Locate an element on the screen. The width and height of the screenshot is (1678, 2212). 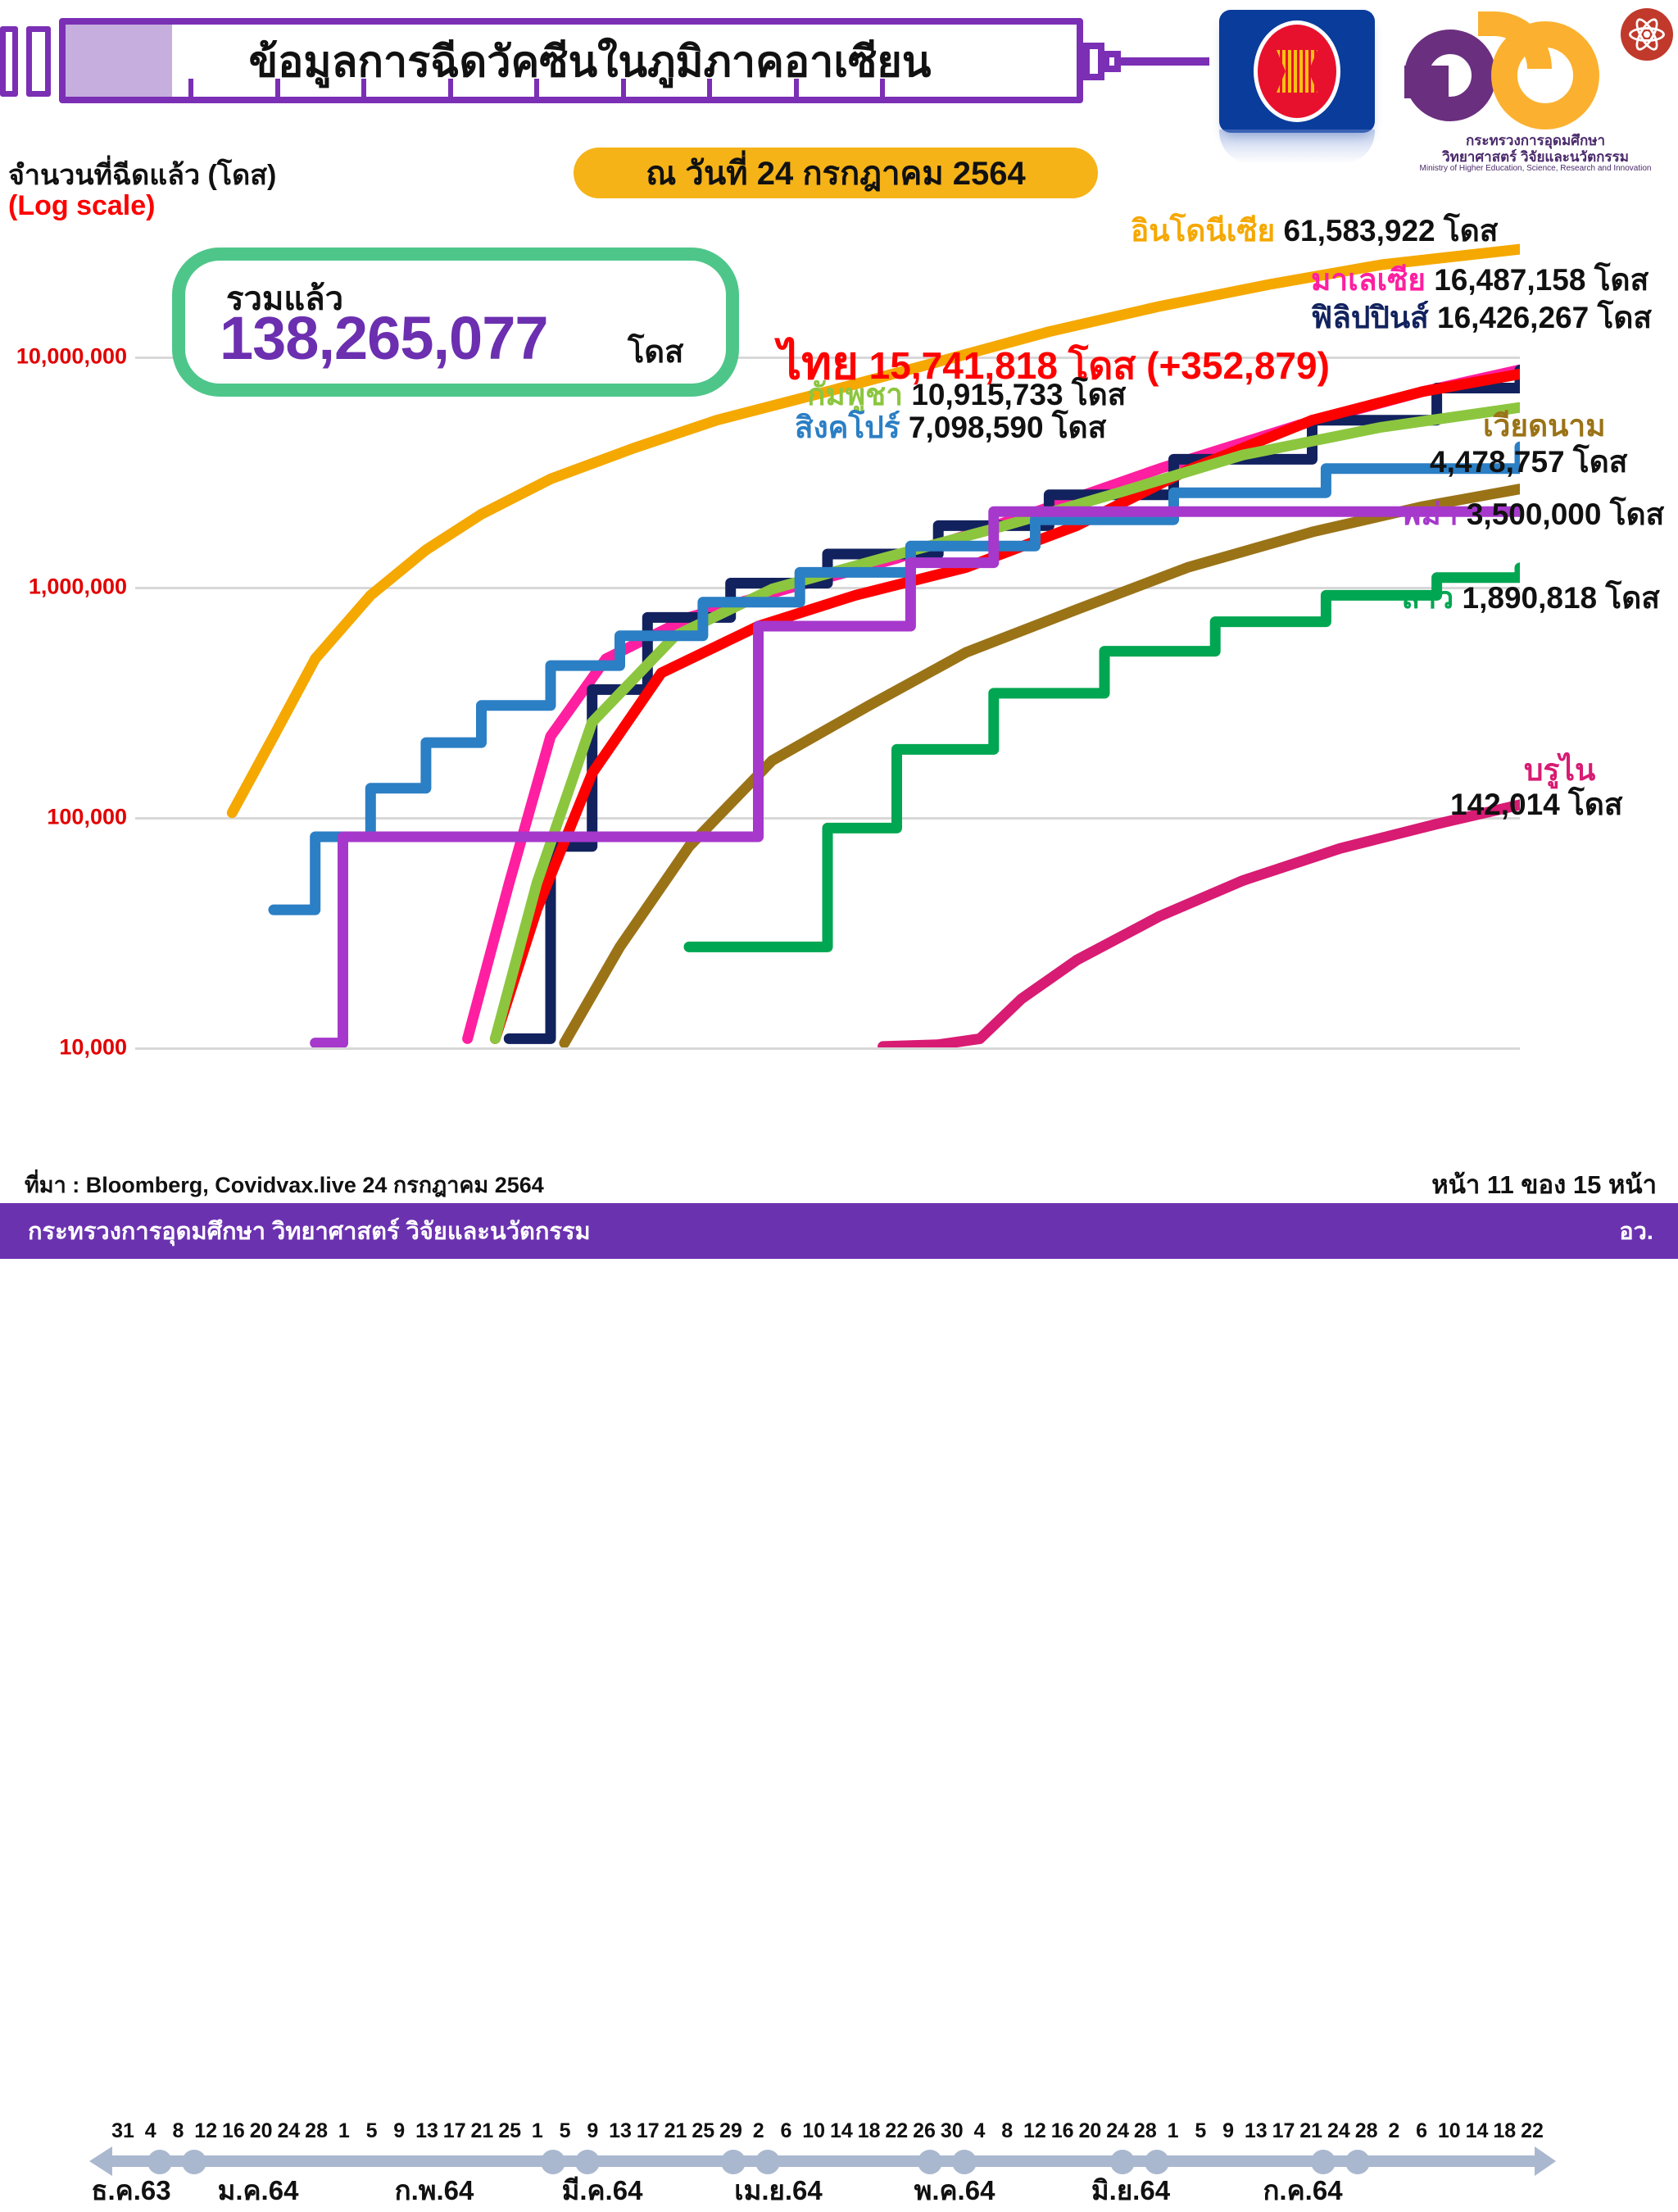
callout-thailand: ไทย 15,741,818 โดส (+352,879) is located at coordinates (1054, 362).